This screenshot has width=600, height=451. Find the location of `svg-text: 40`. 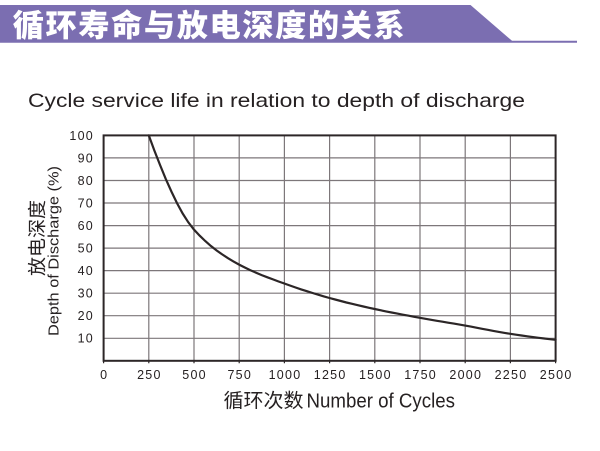

svg-text: 40 is located at coordinates (86, 271).